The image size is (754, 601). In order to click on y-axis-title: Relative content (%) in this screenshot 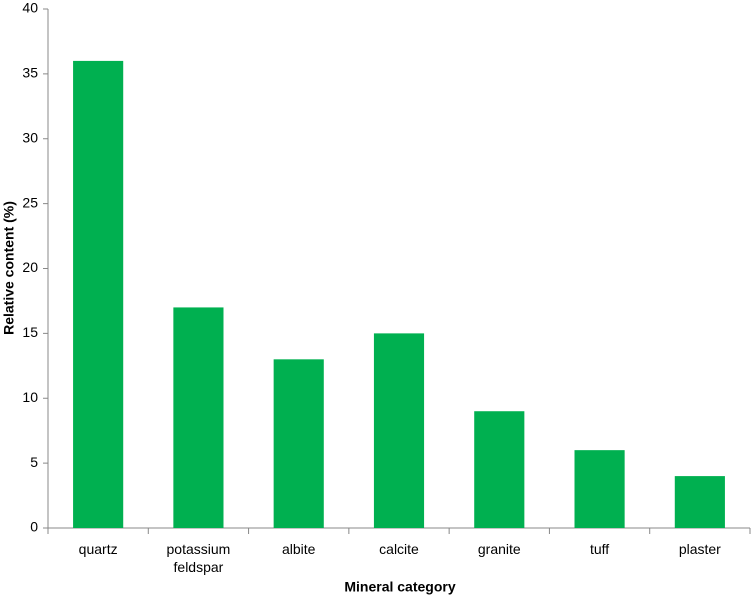, I will do `click(9, 268)`.